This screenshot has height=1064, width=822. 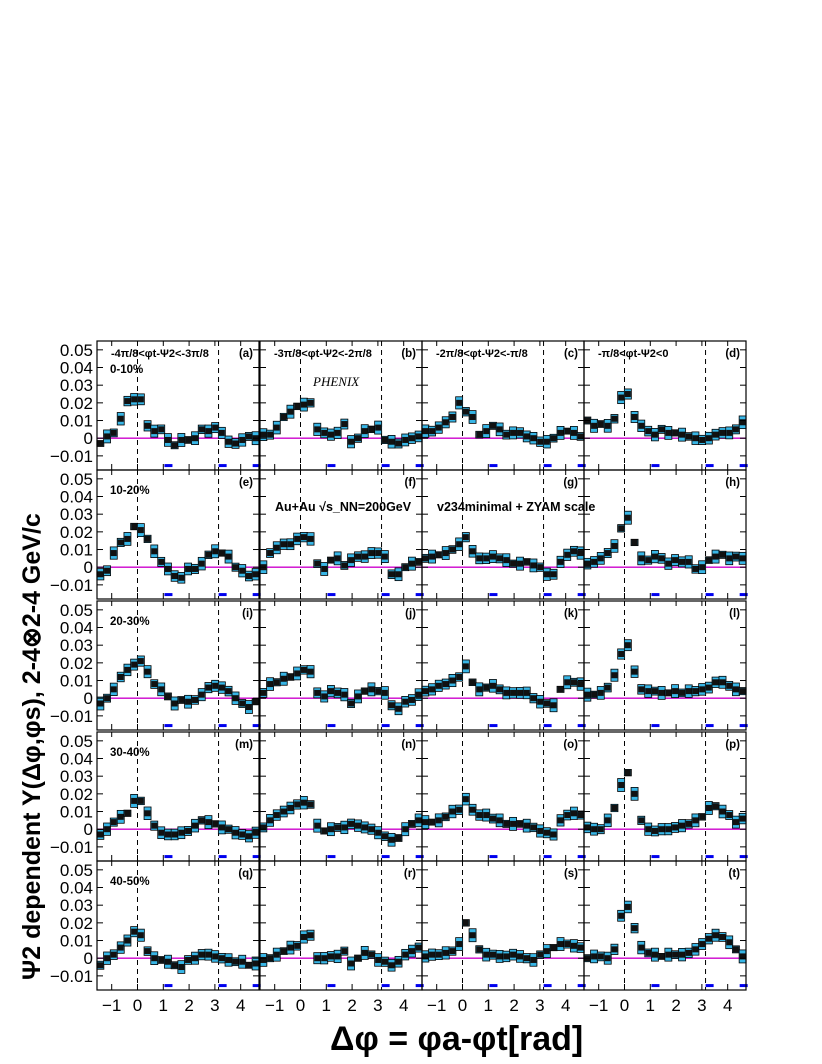 I want to click on panel-tag: (l), so click(x=734, y=614).